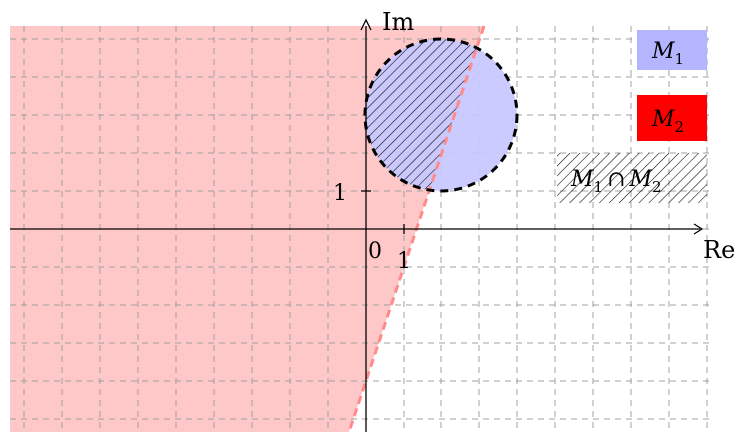 This screenshot has width=742, height=432. Describe the element at coordinates (404, 261) in the screenshot. I see `x-tick-label: 1` at that location.